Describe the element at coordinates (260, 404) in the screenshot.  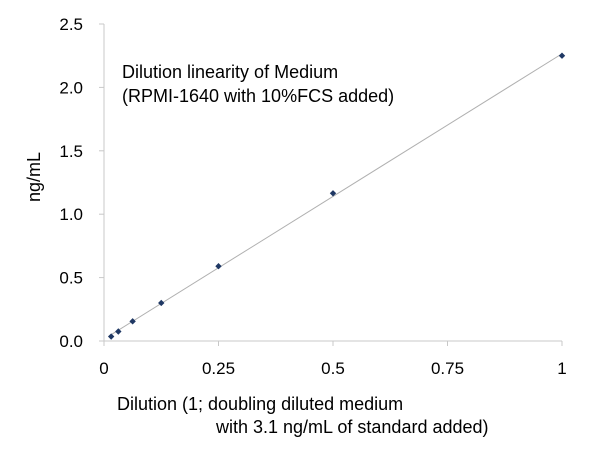
I see `x-axis-title-line-1: Dilution (1; doubling diluted medium` at that location.